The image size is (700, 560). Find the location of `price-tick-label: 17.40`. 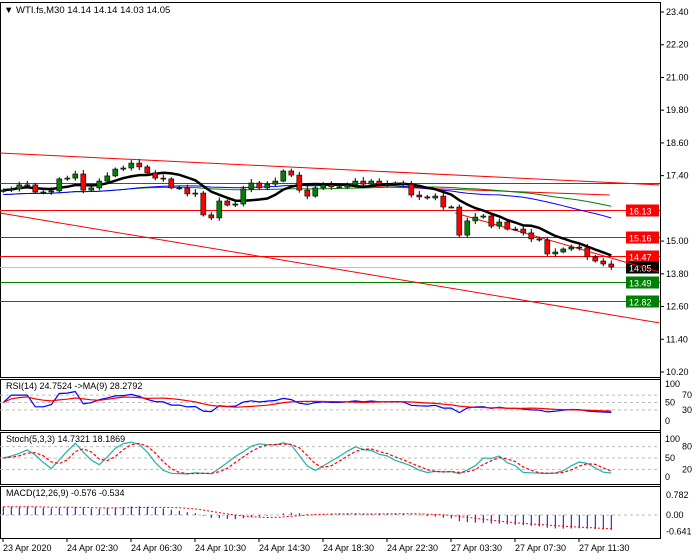

price-tick-label: 17.40 is located at coordinates (677, 176).